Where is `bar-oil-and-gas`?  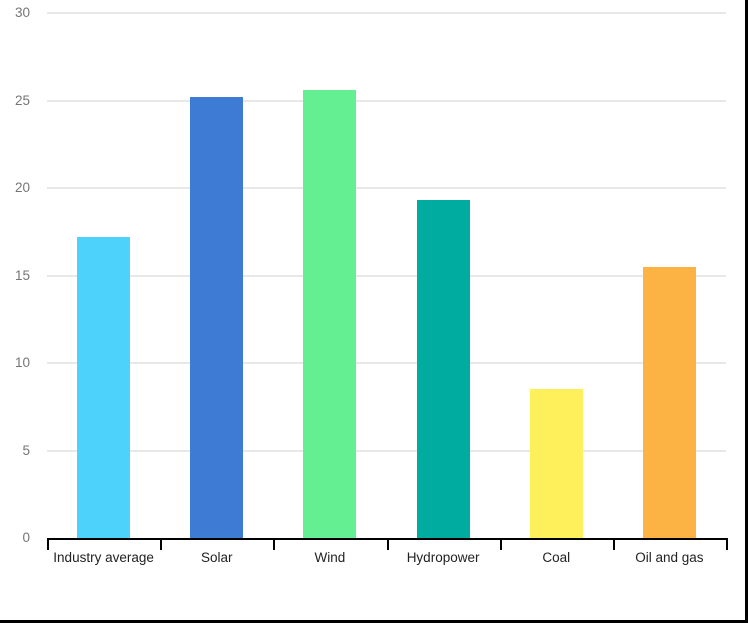 bar-oil-and-gas is located at coordinates (669, 402).